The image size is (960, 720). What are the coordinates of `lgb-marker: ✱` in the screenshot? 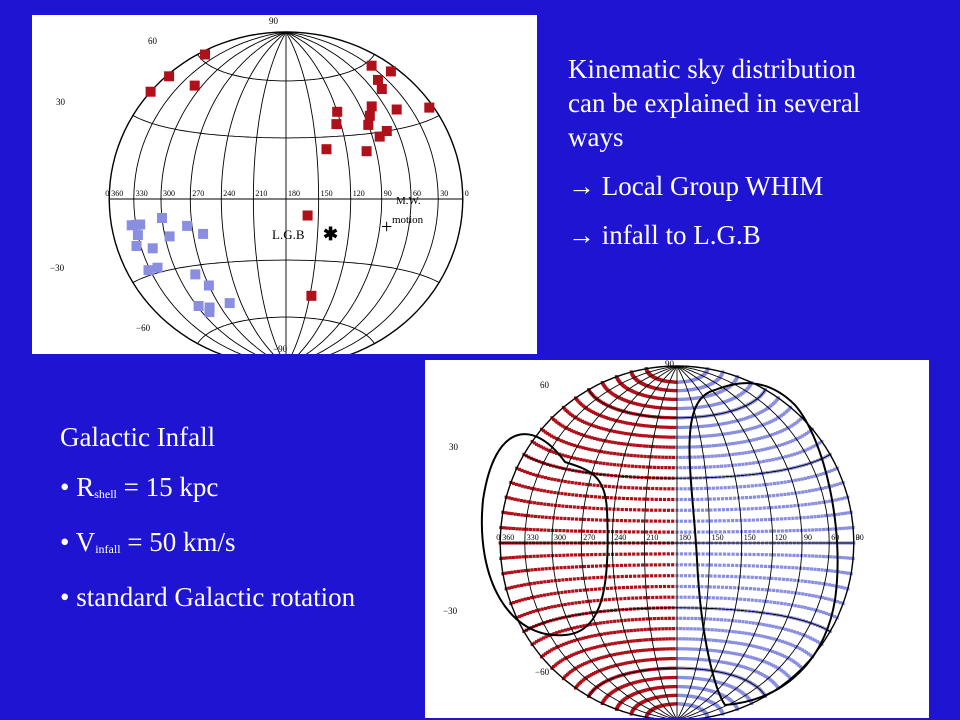 It's located at (330, 234).